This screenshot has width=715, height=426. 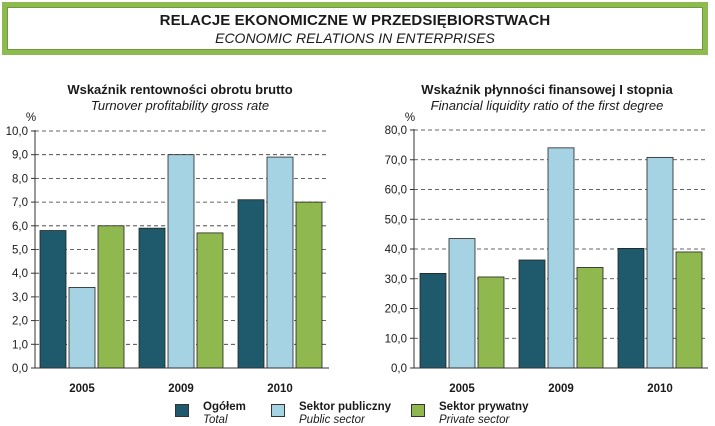 I want to click on chart-2-ytick-label: 70,0, so click(x=396, y=161).